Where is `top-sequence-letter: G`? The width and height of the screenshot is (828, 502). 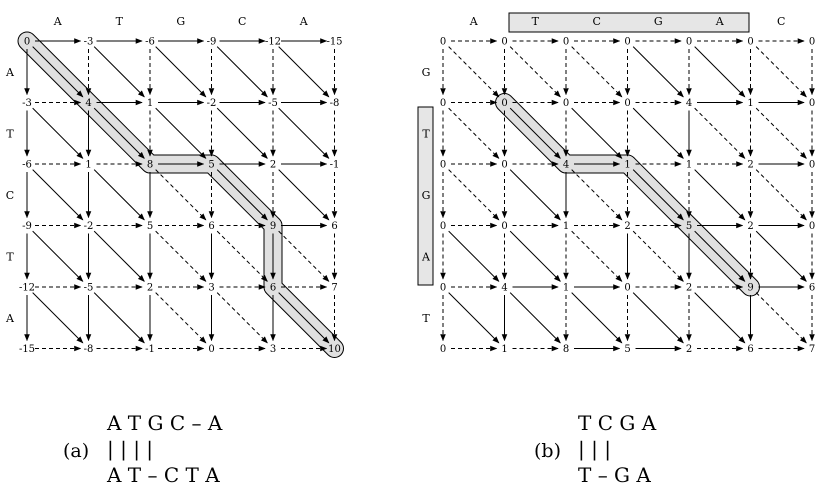
top-sequence-letter: G is located at coordinates (658, 21).